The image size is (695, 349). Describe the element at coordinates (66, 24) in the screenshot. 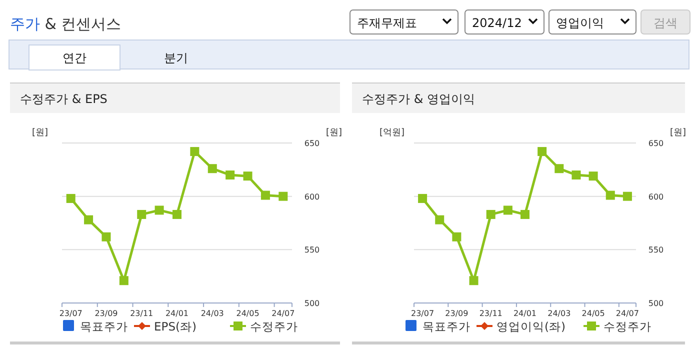

I see `text: 주가 & 컨센서스` at that location.